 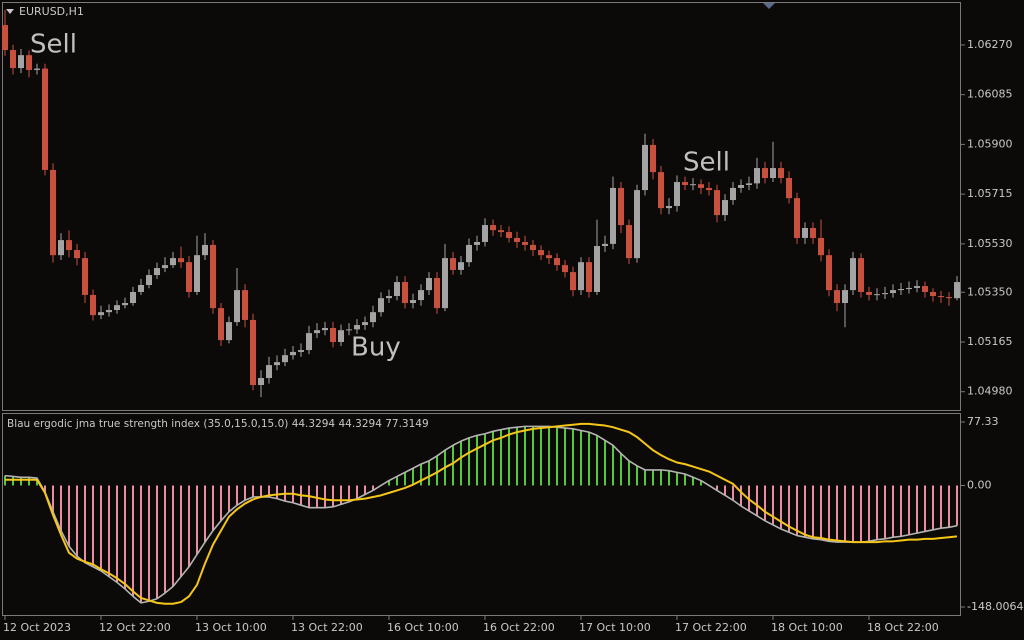 I want to click on y-tick-label: 1.05165, so click(x=990, y=341).